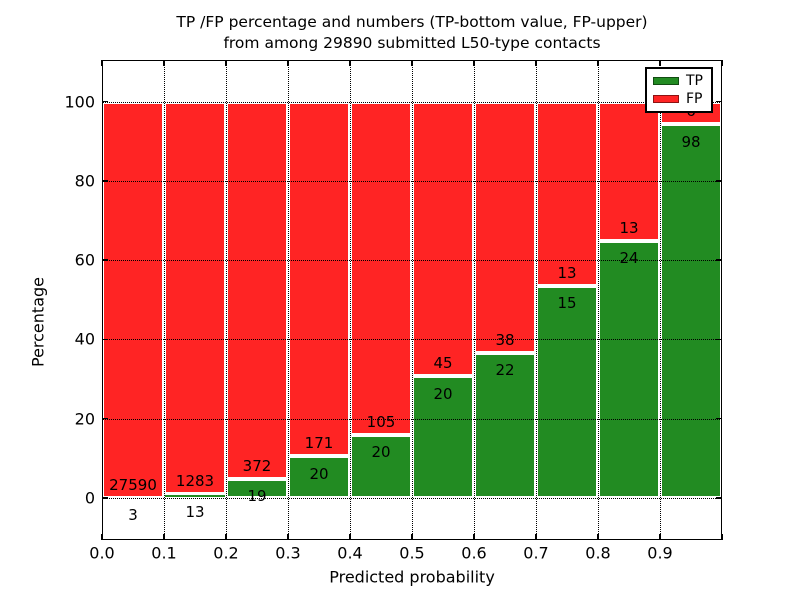  Describe the element at coordinates (133, 484) in the screenshot. I see `bar-label-fp-count: 27590` at that location.